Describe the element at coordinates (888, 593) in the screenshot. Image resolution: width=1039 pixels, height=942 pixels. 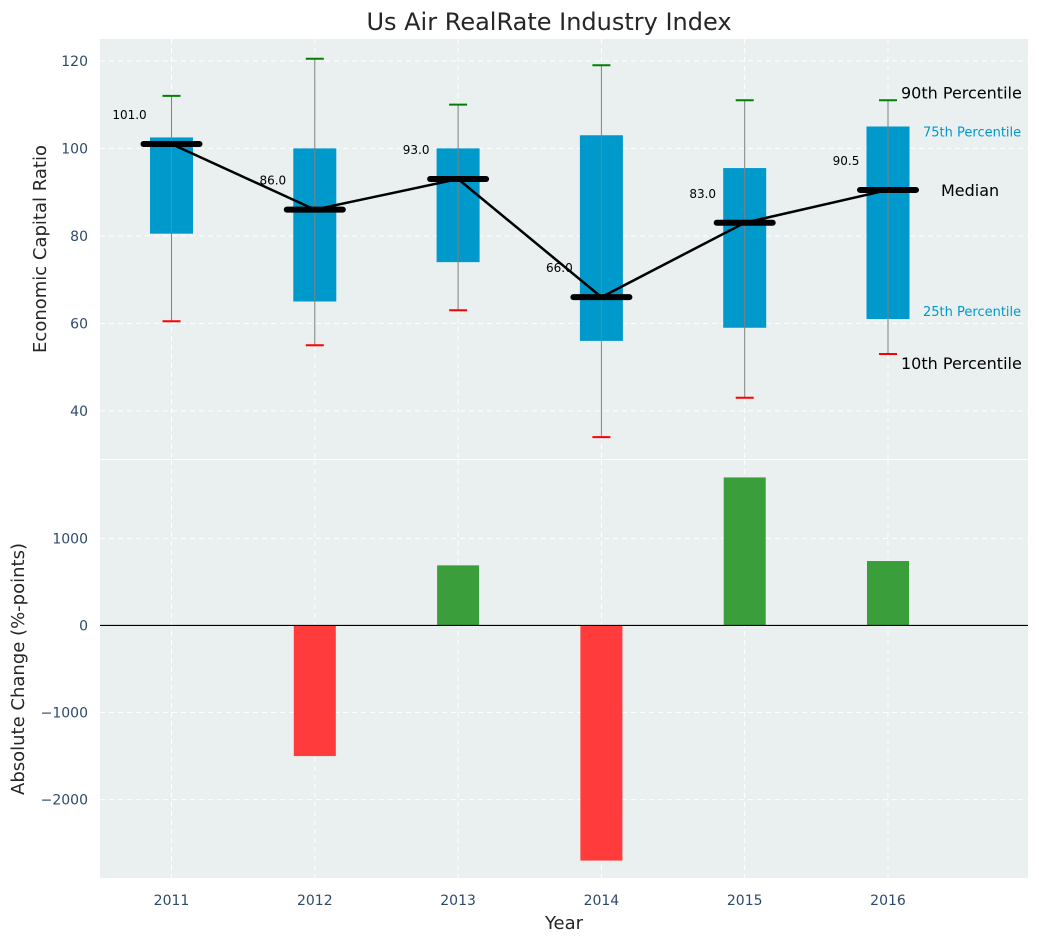
I see `bar-2016` at that location.